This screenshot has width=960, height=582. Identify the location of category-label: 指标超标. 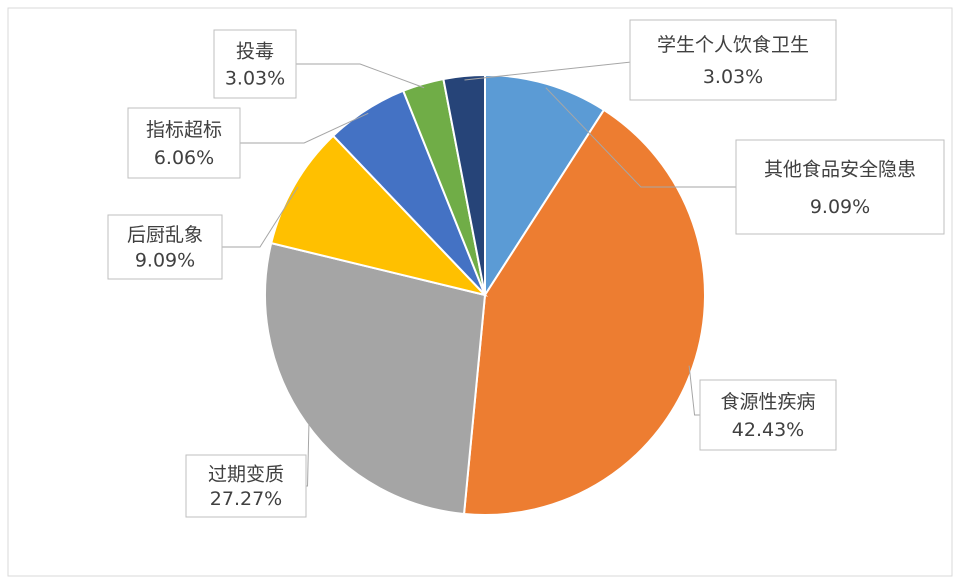
(184, 130).